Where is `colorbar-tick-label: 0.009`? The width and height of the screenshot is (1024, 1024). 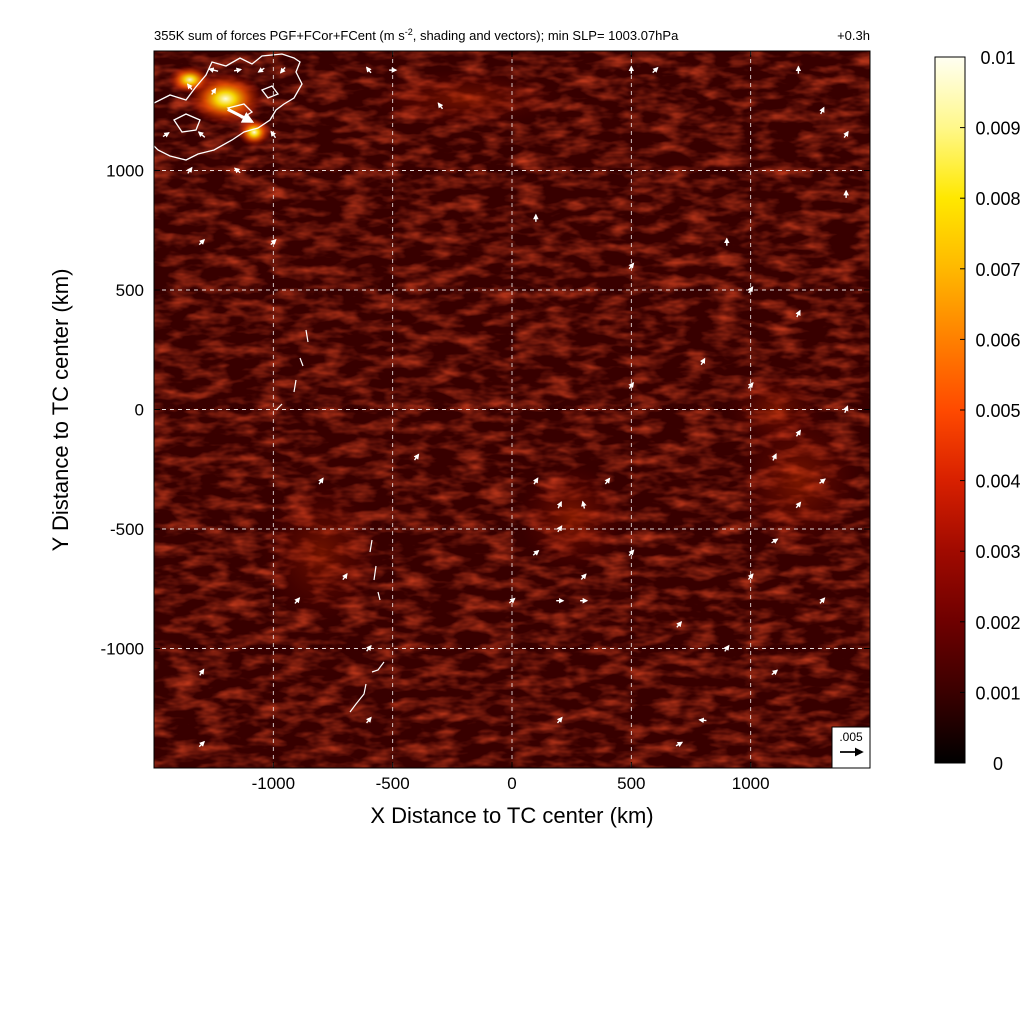 colorbar-tick-label: 0.009 is located at coordinates (997, 129).